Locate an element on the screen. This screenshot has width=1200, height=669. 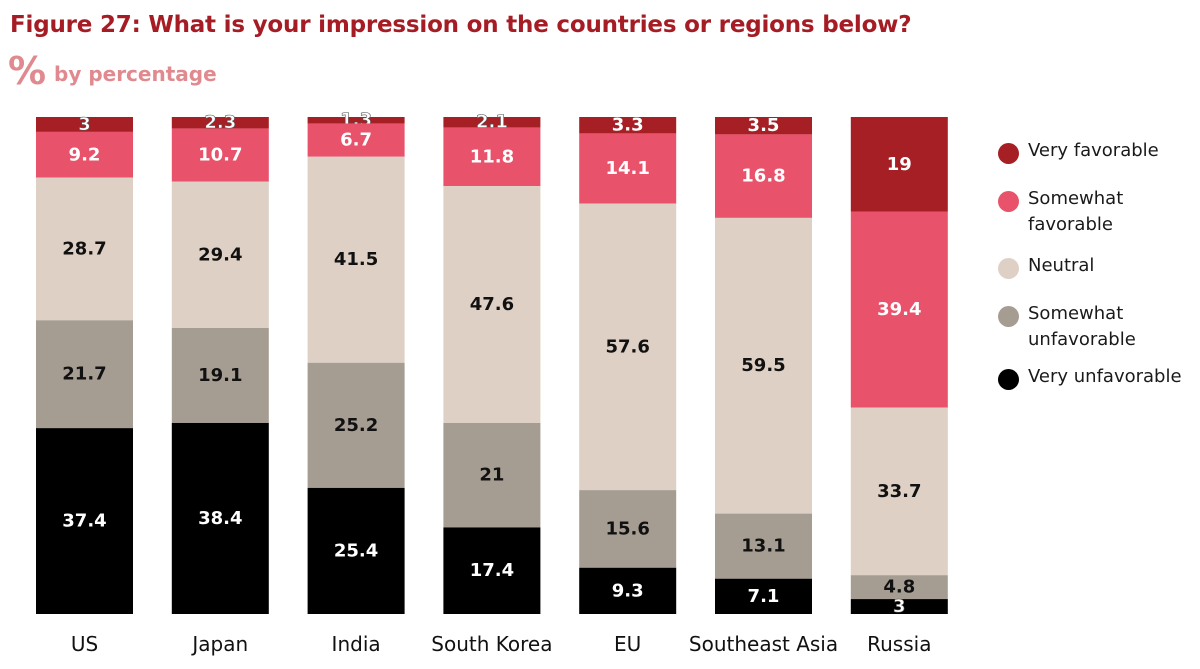
bar-india-neutral is located at coordinates (356, 259).